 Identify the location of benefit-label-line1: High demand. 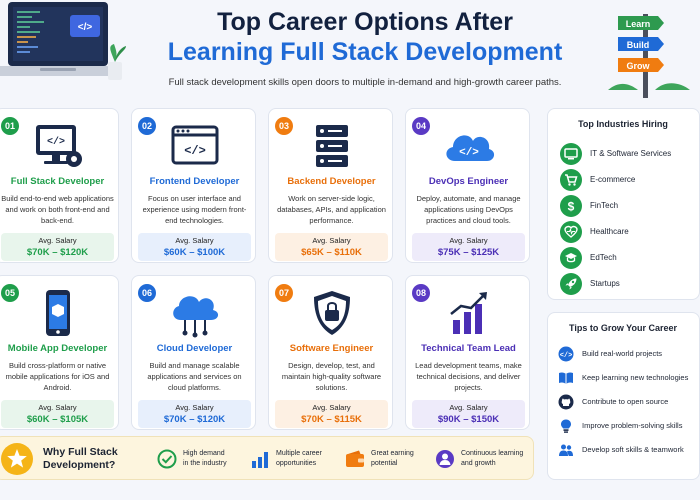
(204, 453).